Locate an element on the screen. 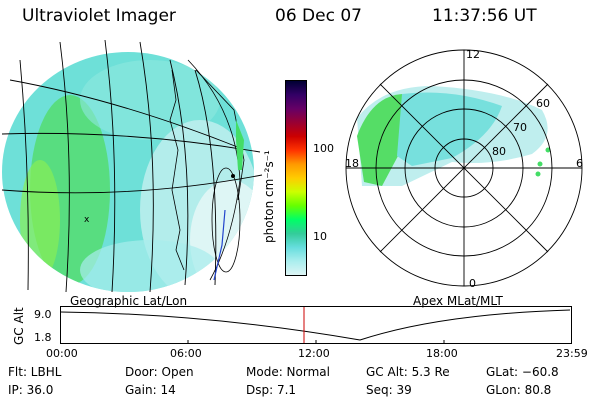 The width and height of the screenshot is (600, 400). time-tick-1800: 18:00 is located at coordinates (442, 353).